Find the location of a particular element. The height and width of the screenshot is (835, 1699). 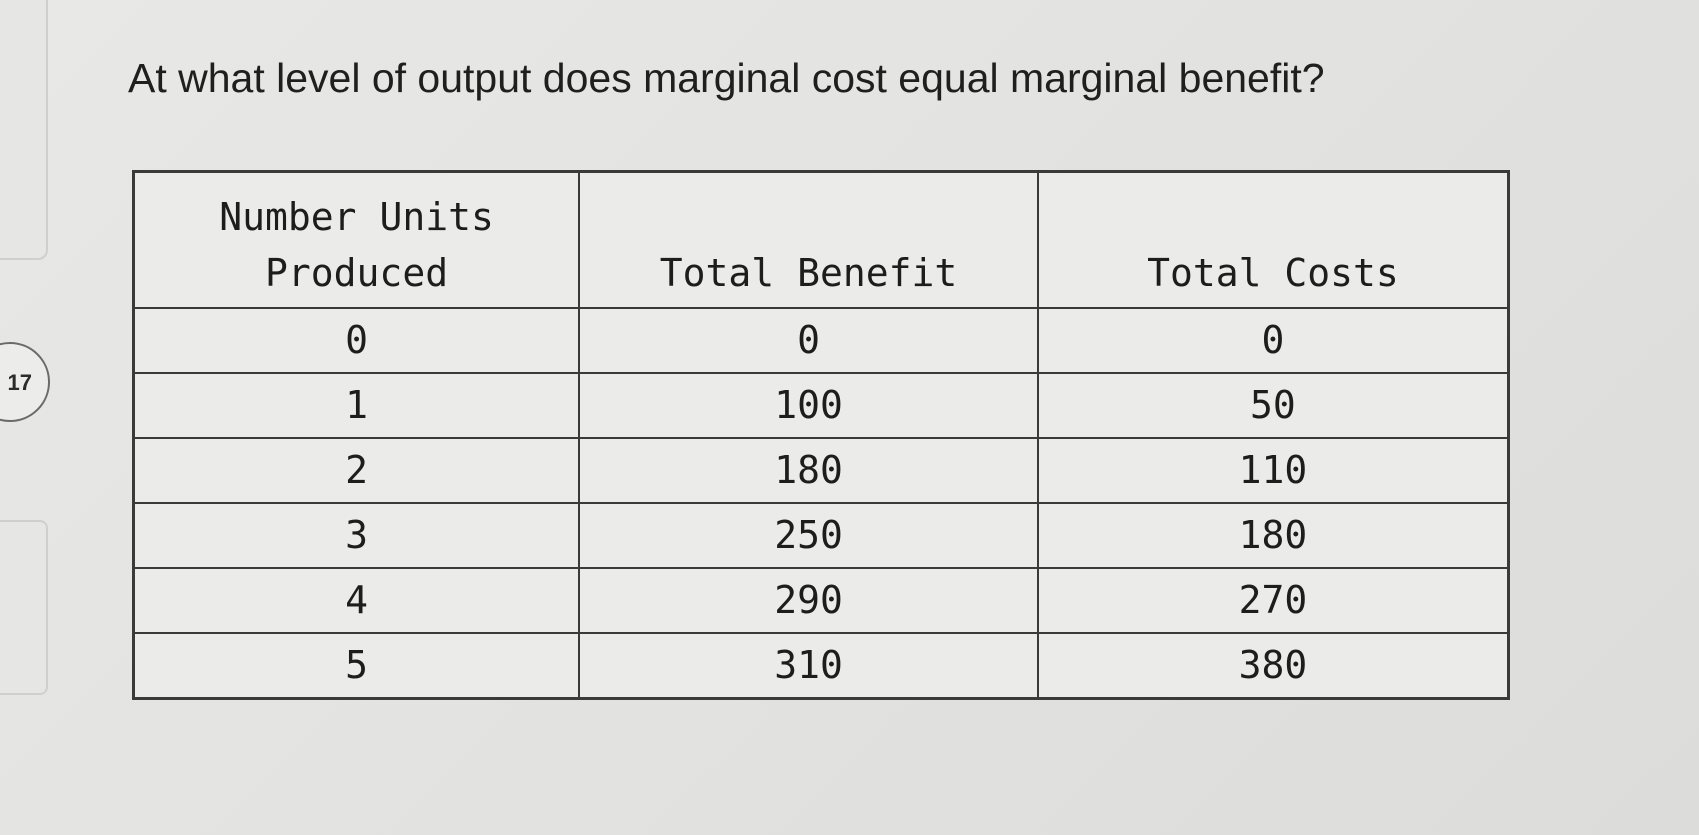

previous-question-card is located at coordinates (24, 130).